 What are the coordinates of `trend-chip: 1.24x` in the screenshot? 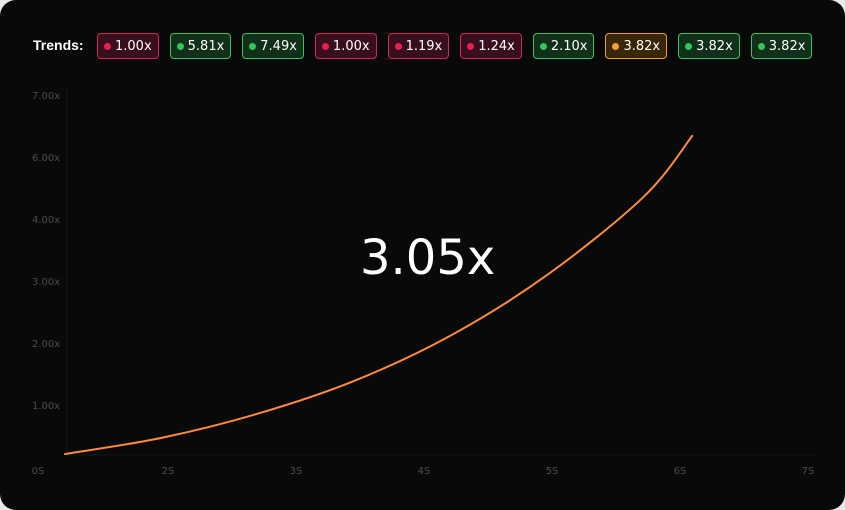 It's located at (491, 46).